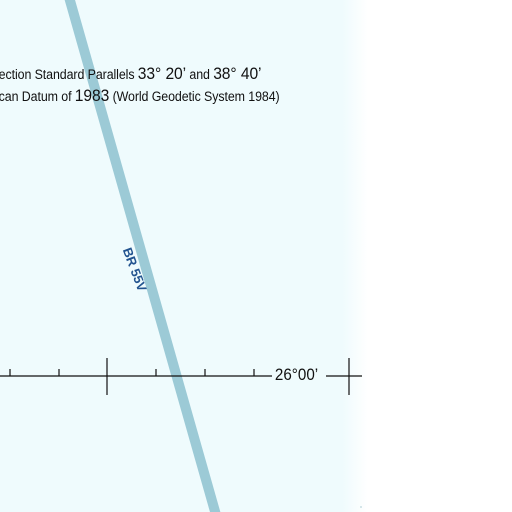 The width and height of the screenshot is (512, 512). Describe the element at coordinates (297, 375) in the screenshot. I see `latitude-label: 26°00’` at that location.